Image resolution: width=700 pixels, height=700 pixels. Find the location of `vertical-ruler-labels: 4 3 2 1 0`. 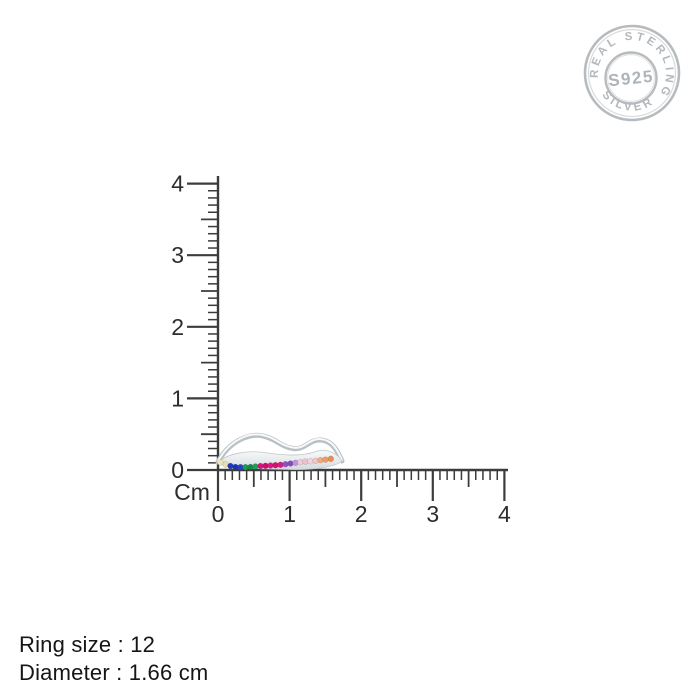

vertical-ruler-labels: 4 3 2 1 0 is located at coordinates (177, 327).